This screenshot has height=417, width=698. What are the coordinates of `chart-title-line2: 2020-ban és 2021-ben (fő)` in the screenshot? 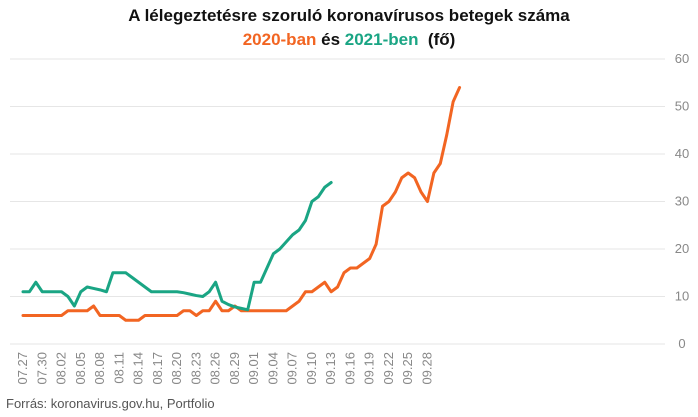 It's located at (349, 40).